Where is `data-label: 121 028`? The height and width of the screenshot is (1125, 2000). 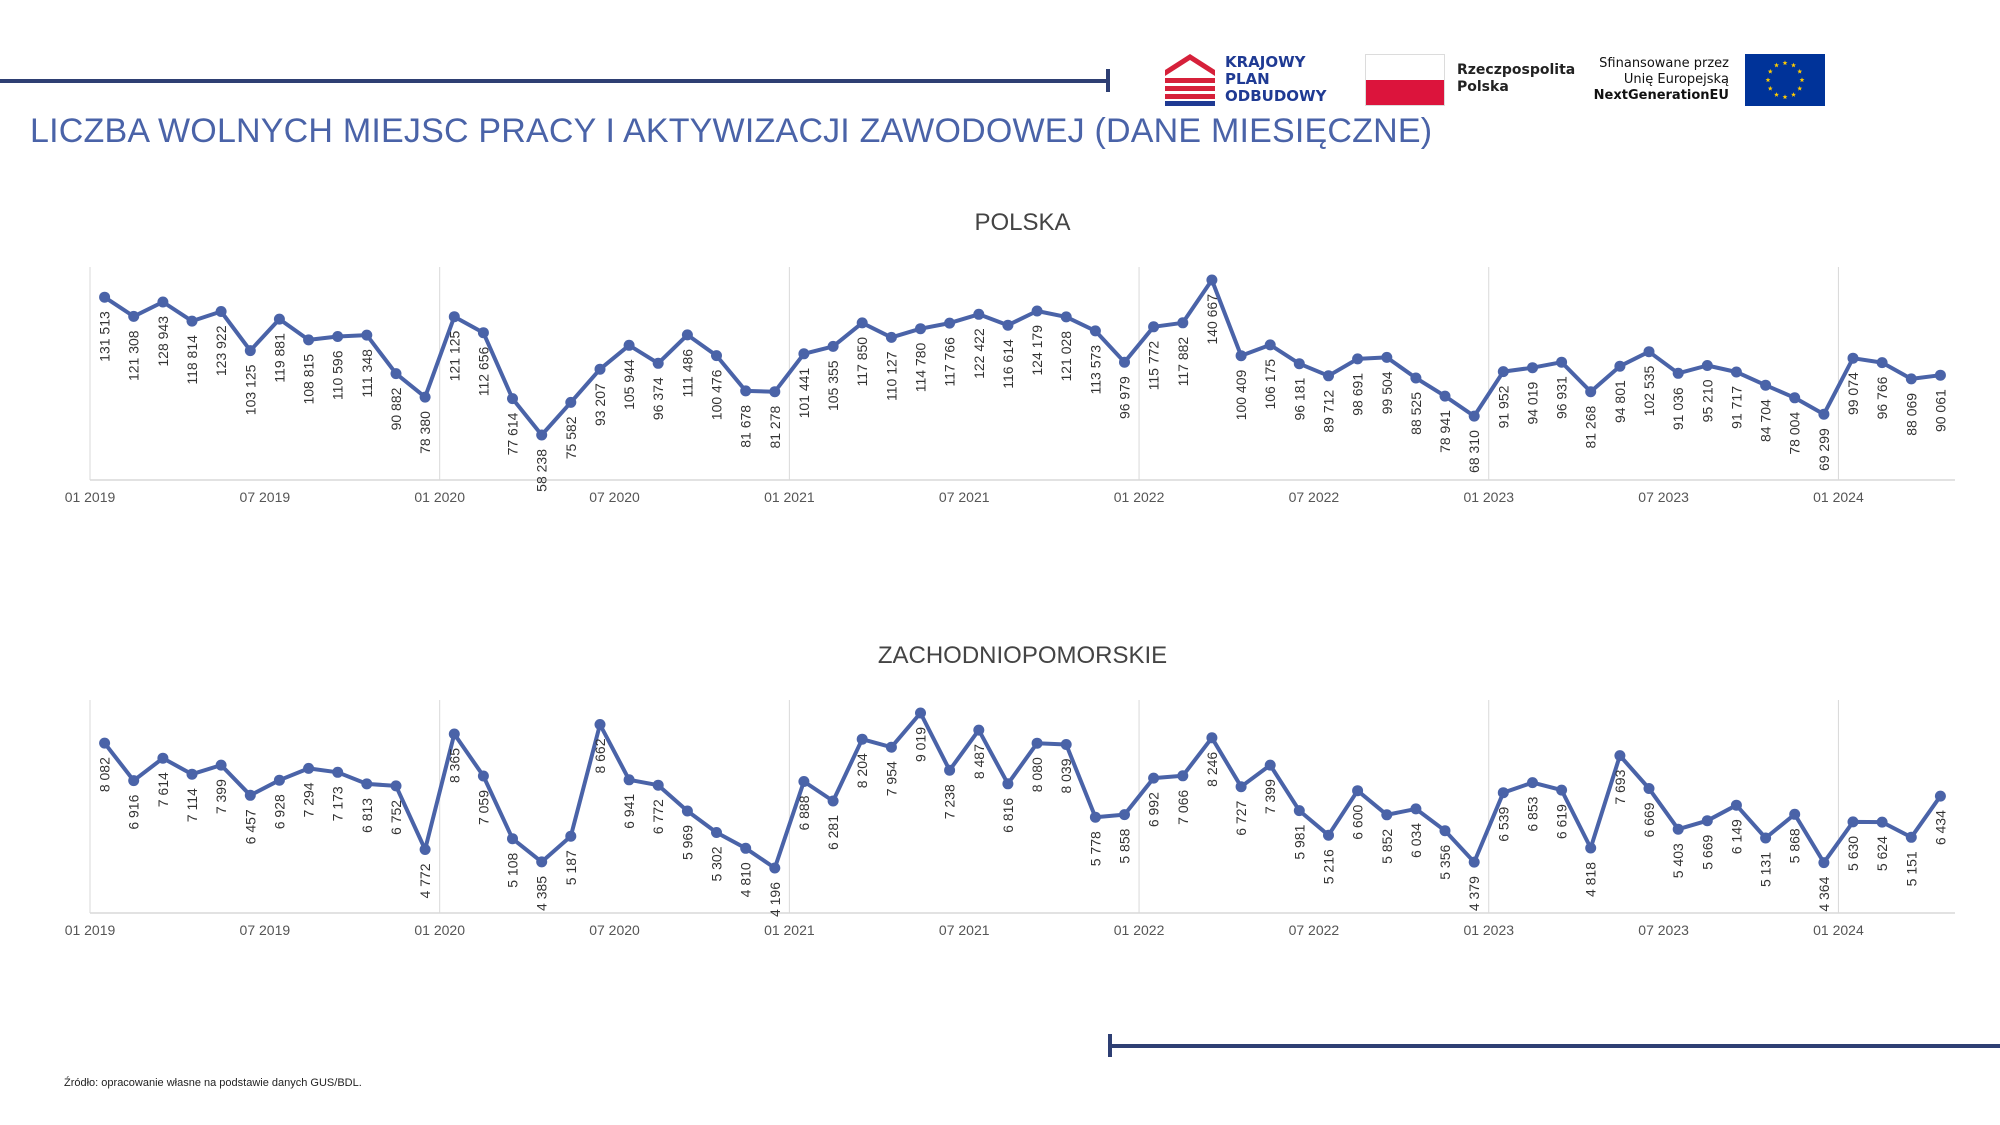
data-label: 121 028 is located at coordinates (1066, 356).